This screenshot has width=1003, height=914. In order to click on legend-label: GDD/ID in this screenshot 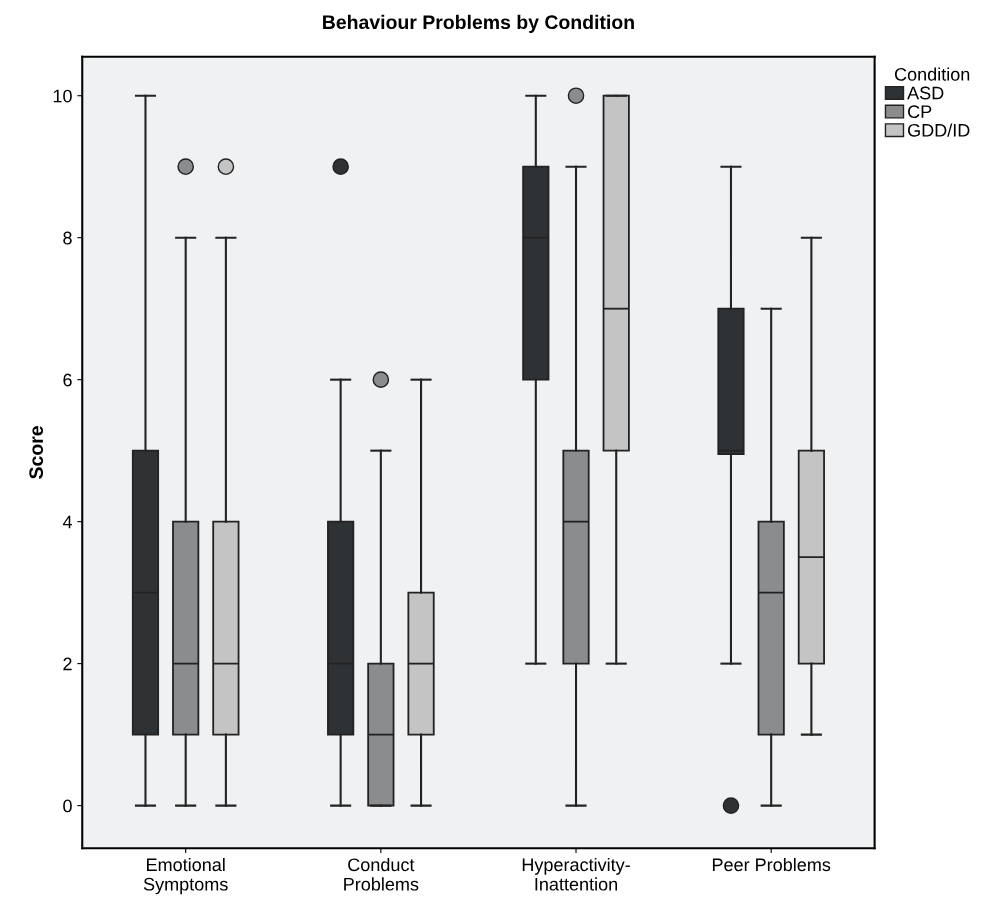, I will do `click(939, 130)`.